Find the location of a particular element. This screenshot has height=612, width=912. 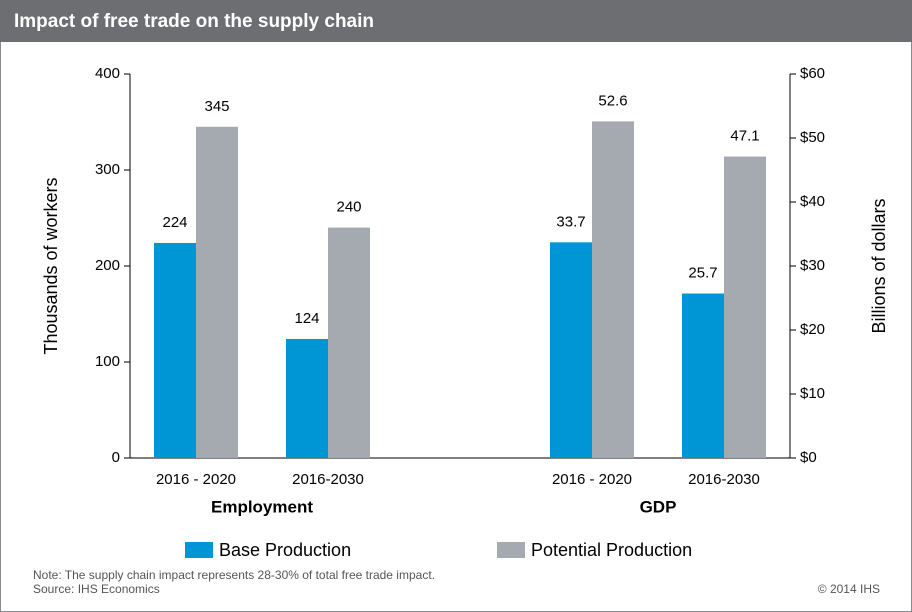

value-label: 124 is located at coordinates (306, 318).